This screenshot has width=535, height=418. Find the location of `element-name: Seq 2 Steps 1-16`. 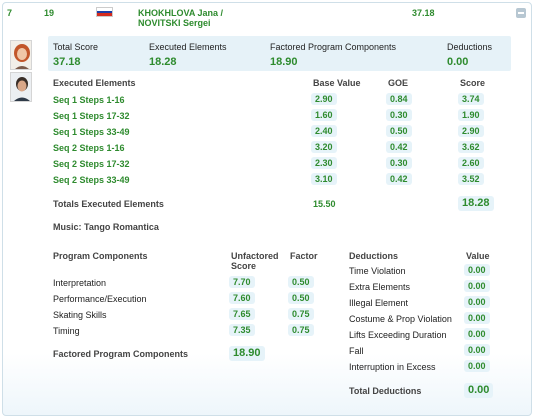

element-name: Seq 2 Steps 1-16 is located at coordinates (89, 148).